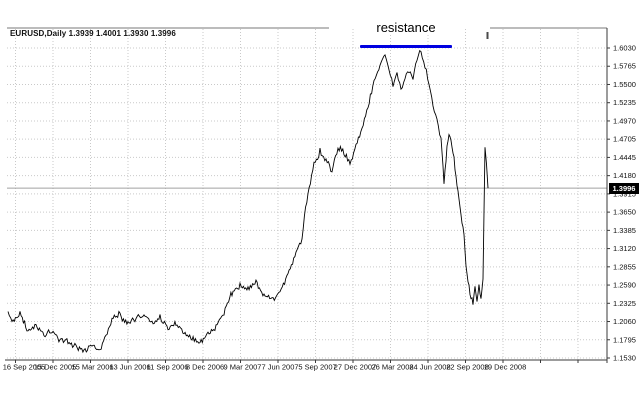 This screenshot has width=640, height=400. I want to click on resistance-label: resistance, so click(406, 27).